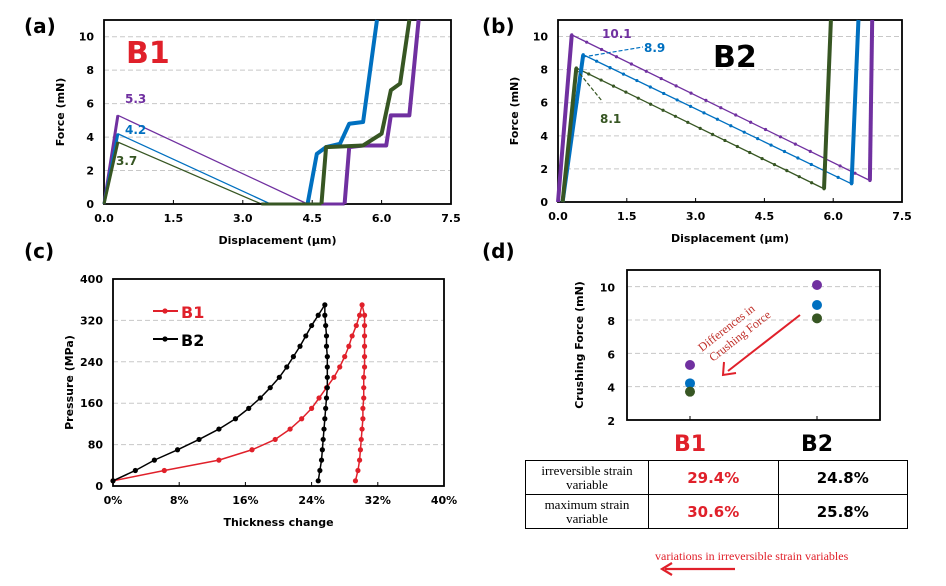  What do you see at coordinates (91, 403) in the screenshot?
I see `y-tick-label: 160` at bounding box center [91, 403].